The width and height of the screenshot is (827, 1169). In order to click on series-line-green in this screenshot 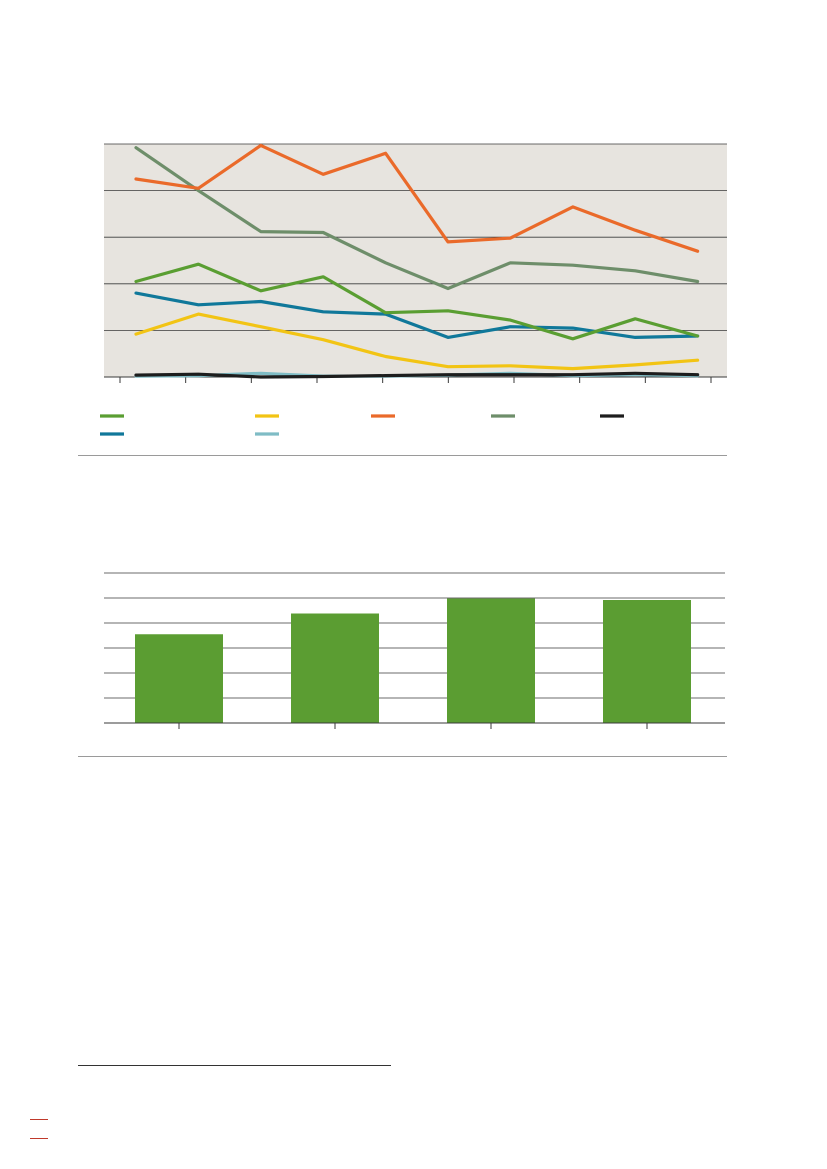, I will do `click(417, 301)`.